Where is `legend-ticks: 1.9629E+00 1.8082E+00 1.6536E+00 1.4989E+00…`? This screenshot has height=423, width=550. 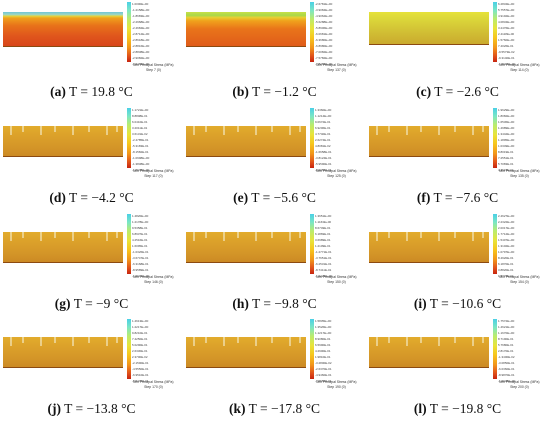 legend-ticks: 1.9629E+00 1.8082E+00 1.6536E+00 1.4989E+00… is located at coordinates (522, 140).